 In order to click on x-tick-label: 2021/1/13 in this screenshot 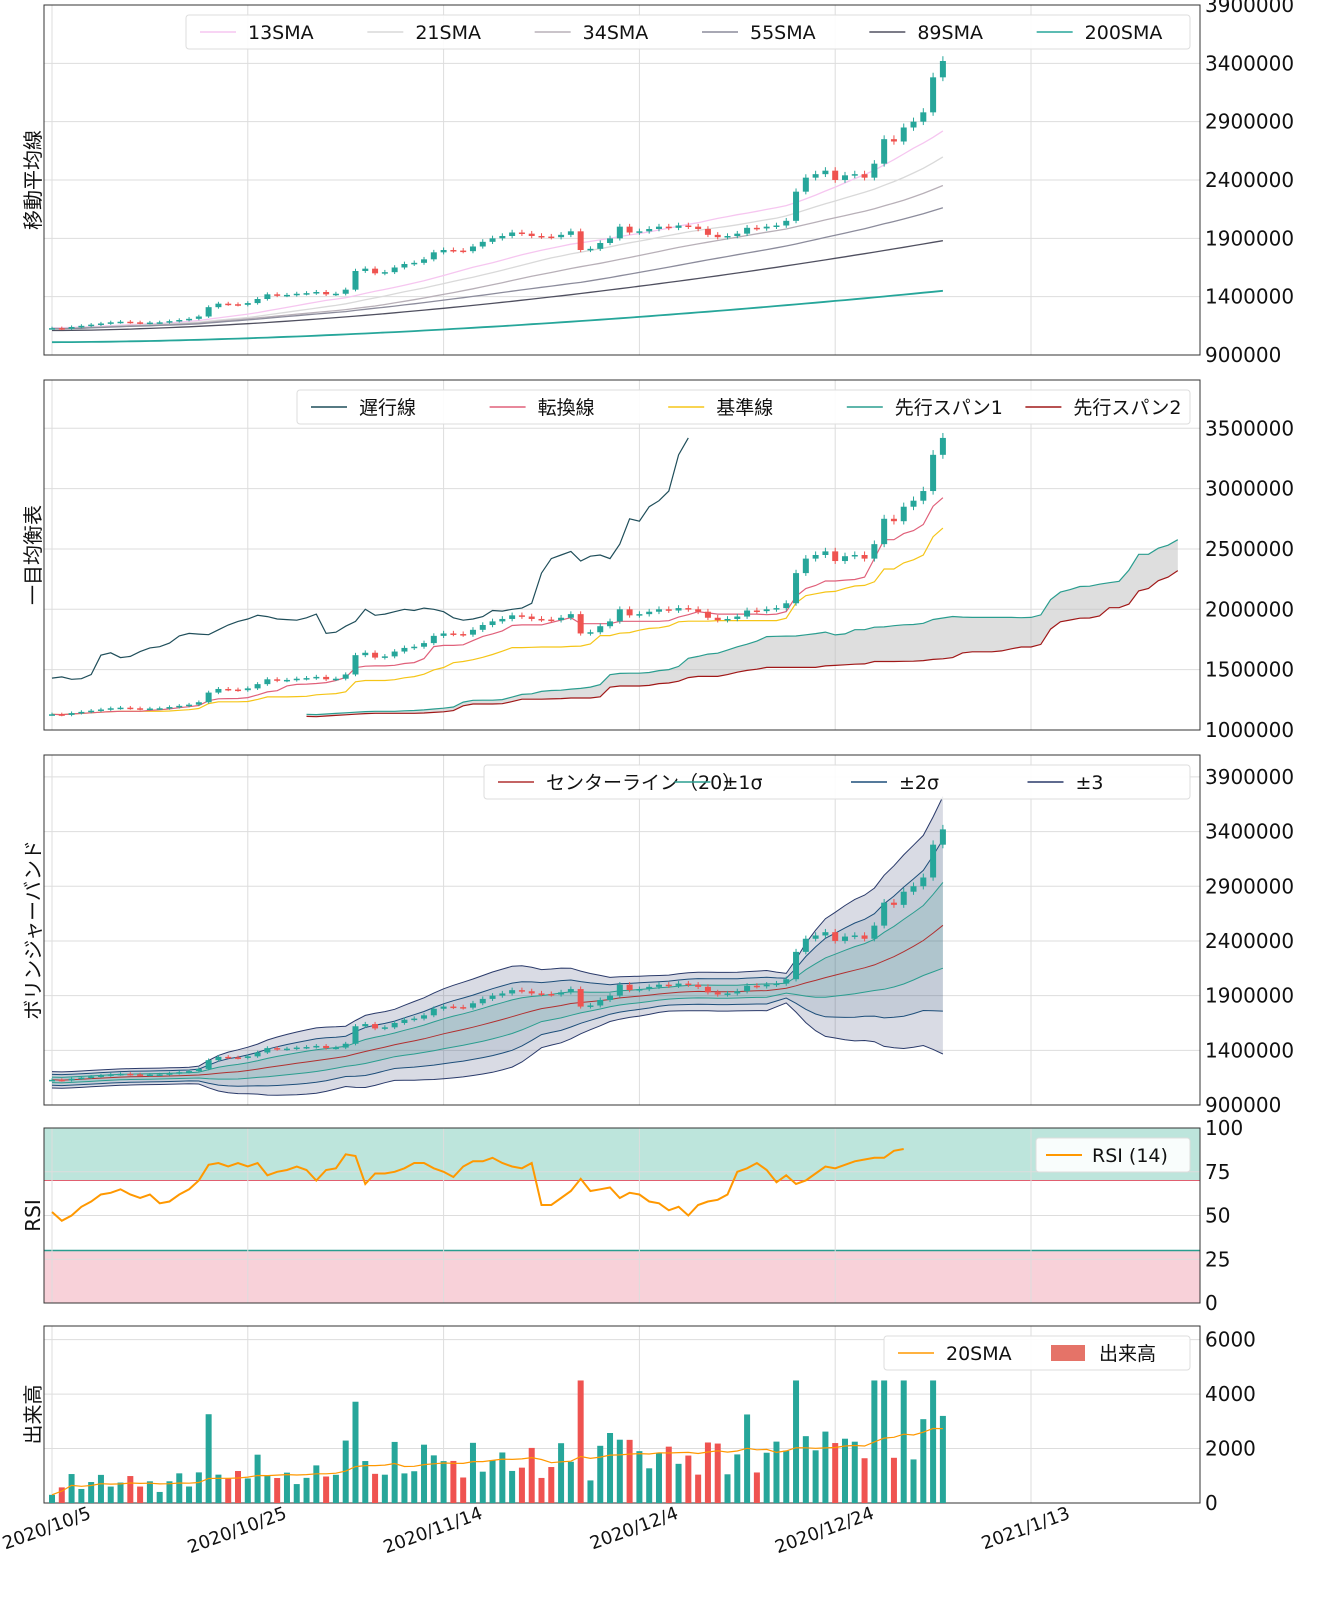, I will do `click(1026, 1528)`.